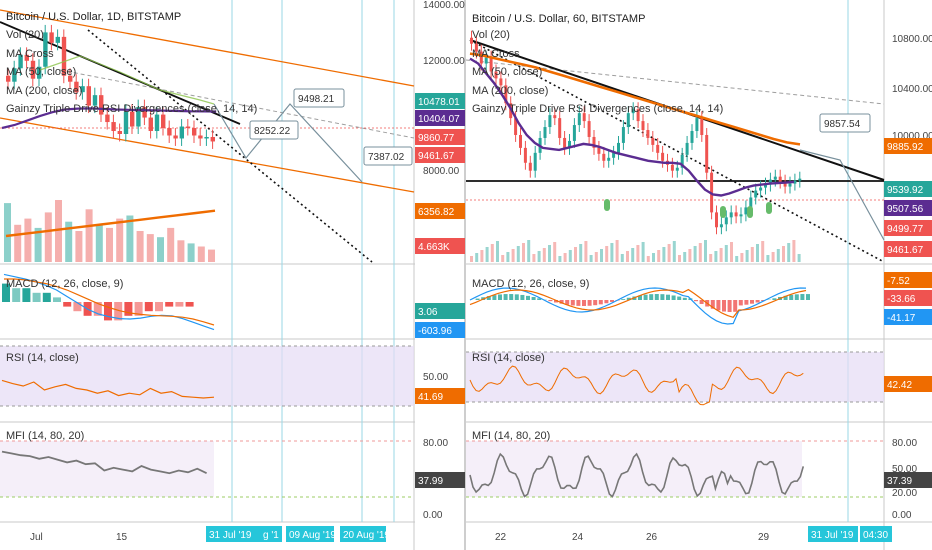 Image resolution: width=932 pixels, height=550 pixels. Describe the element at coordinates (912, 89) in the screenshot. I see `price-tick: 10400.00` at that location.